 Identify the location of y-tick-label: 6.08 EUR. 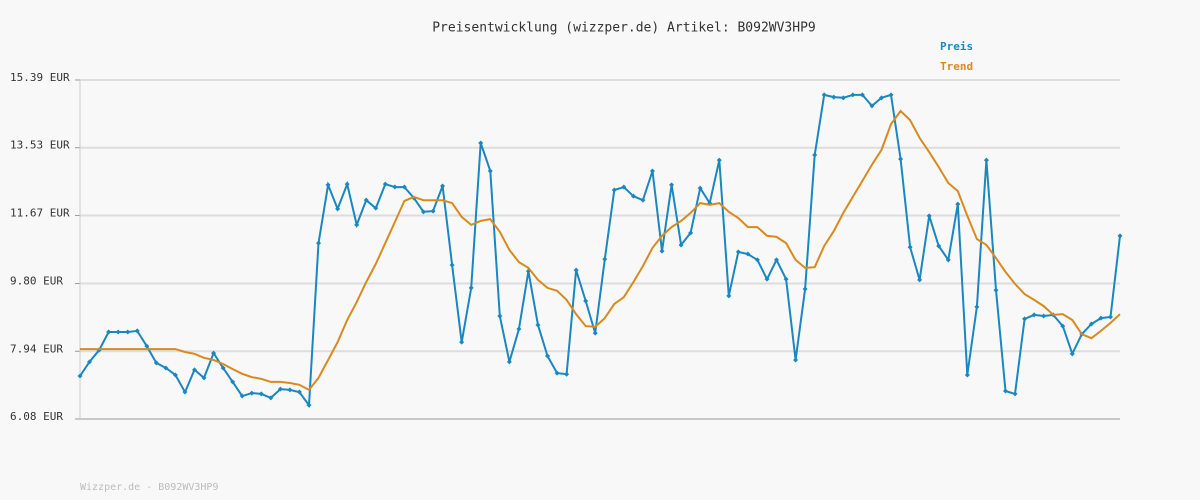
(36, 416).